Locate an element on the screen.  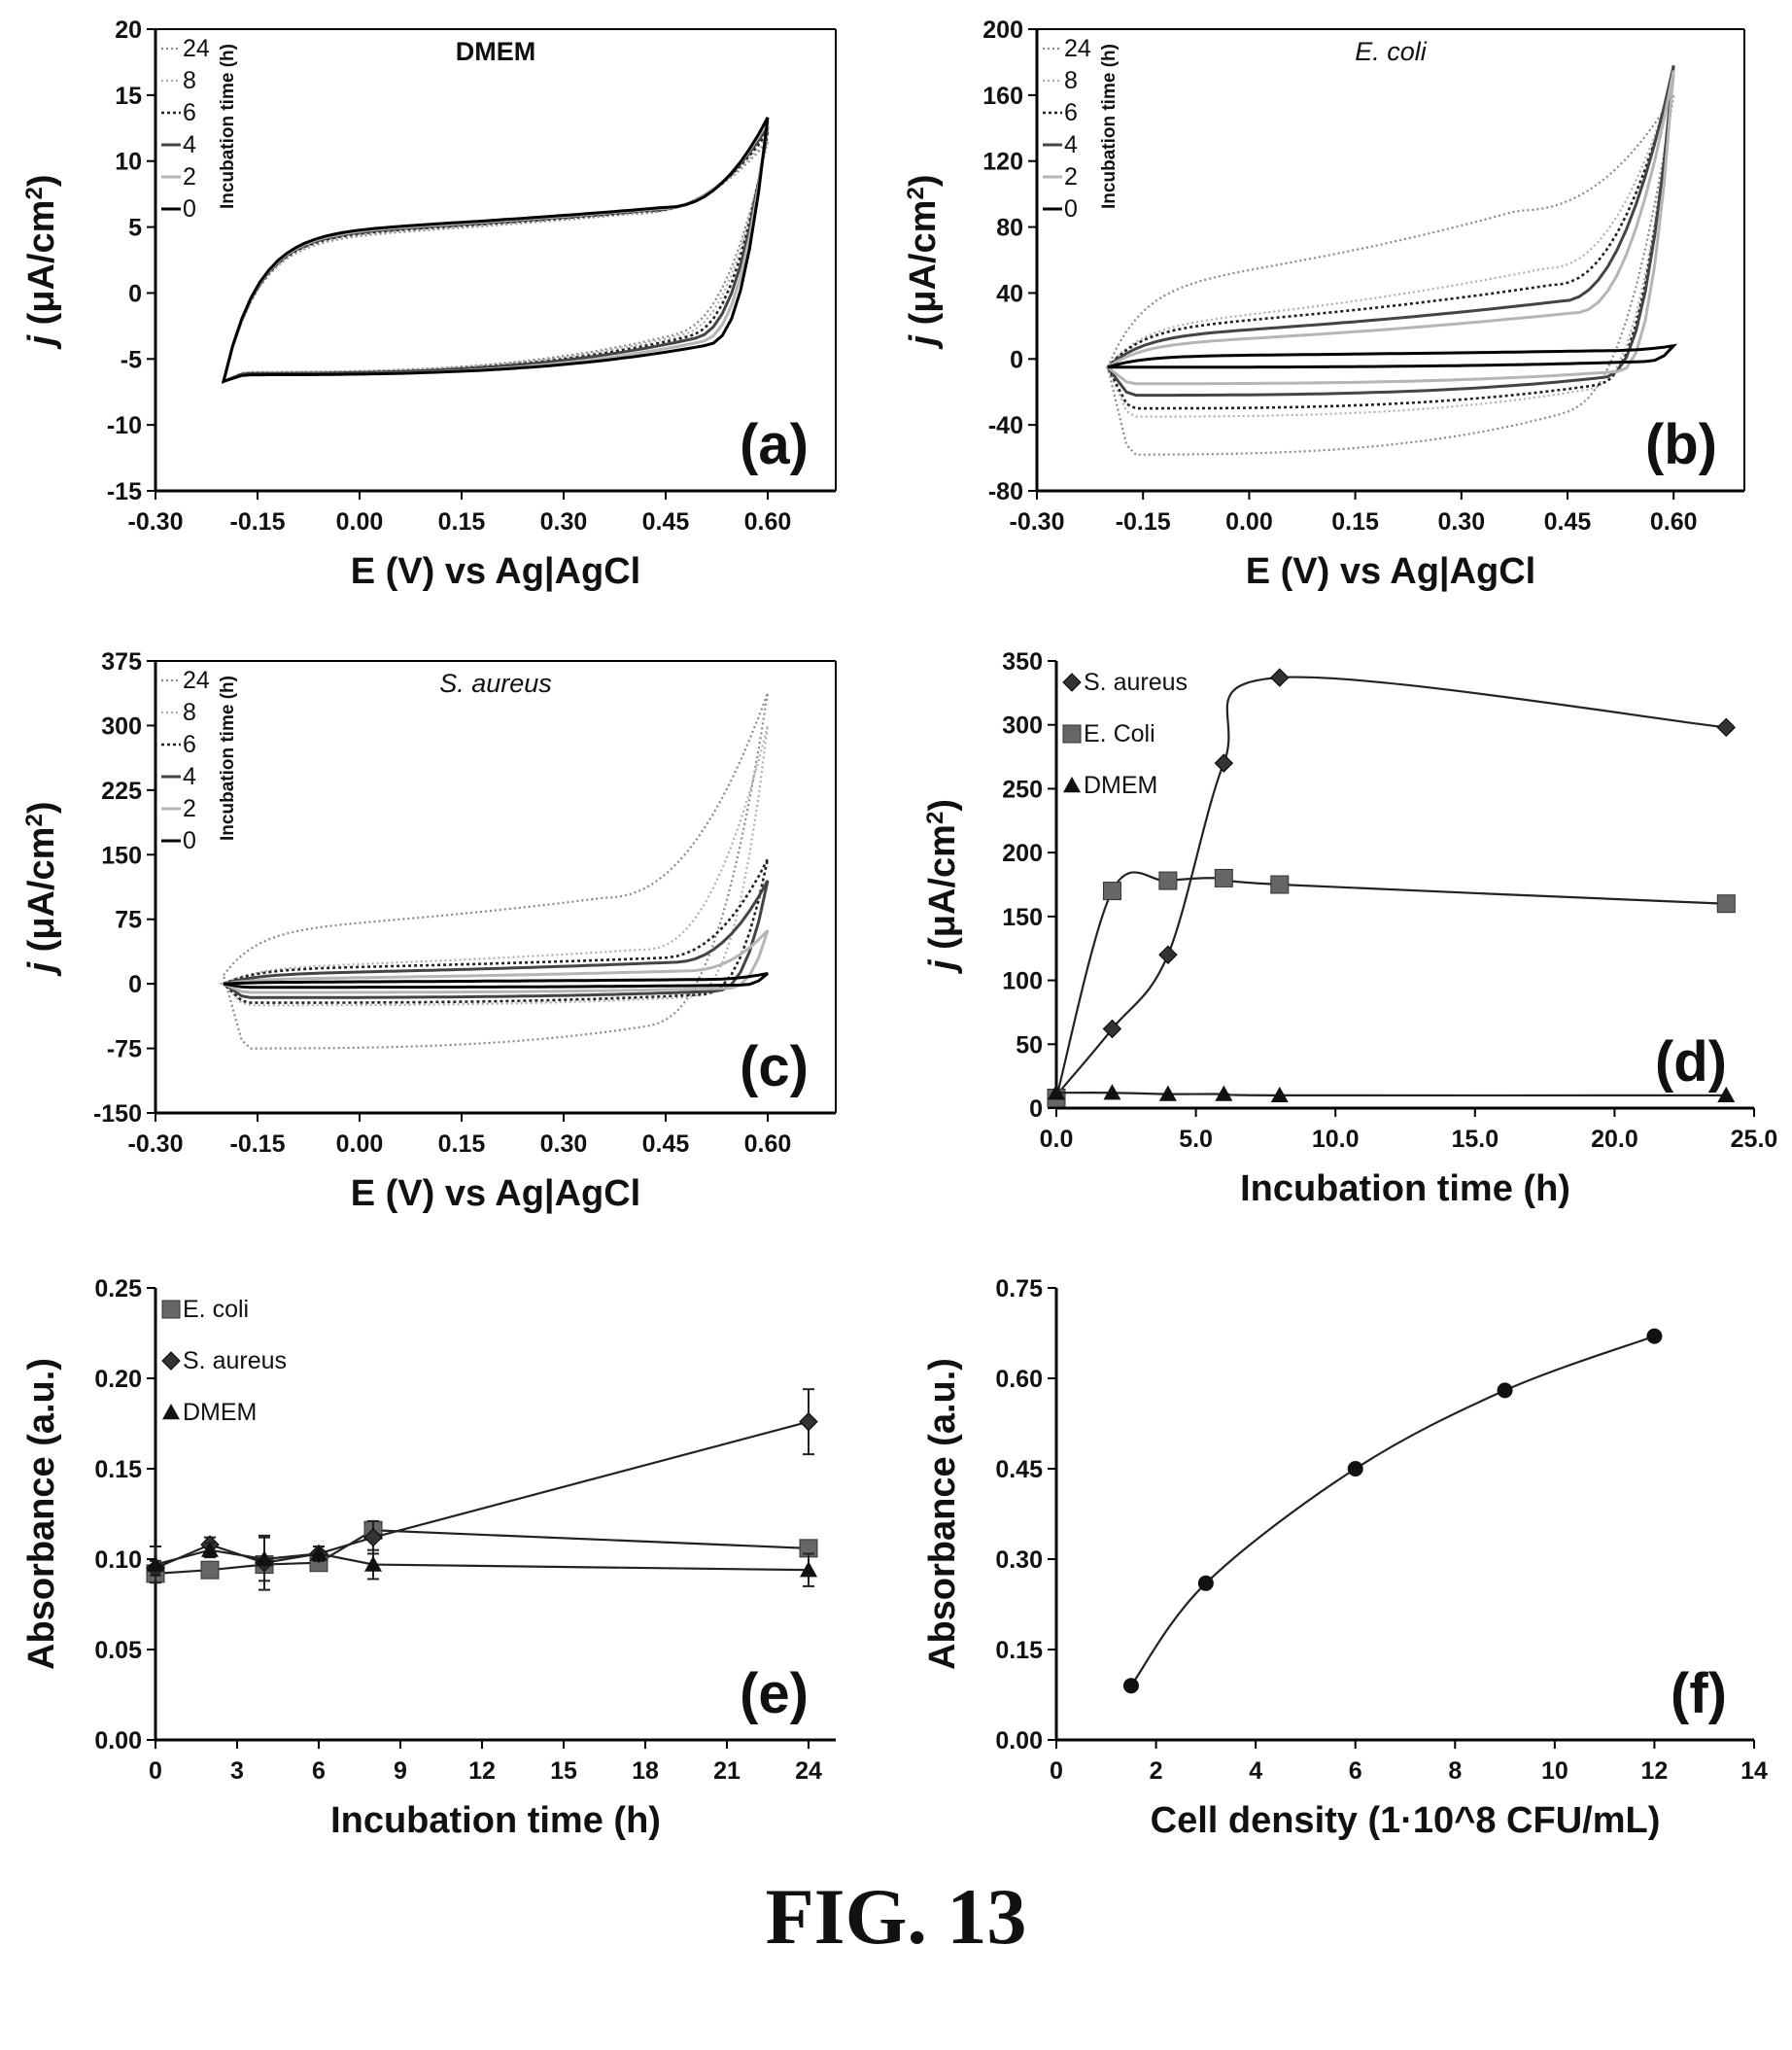
legend-entry: DMEM is located at coordinates (220, 1412).